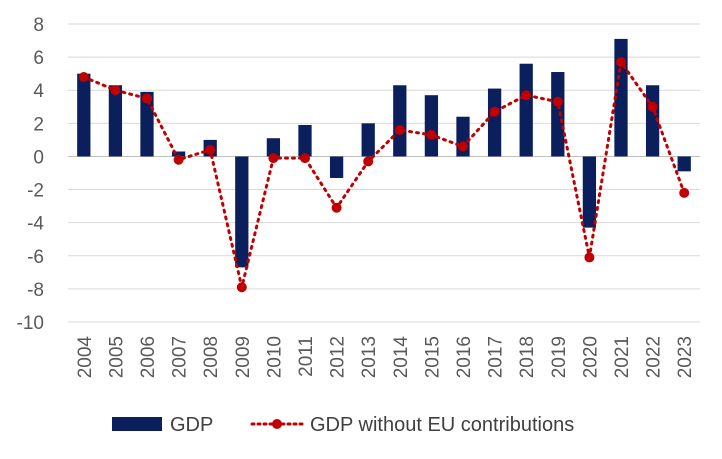 This screenshot has width=722, height=459. I want to click on bar-gdp-2009, so click(242, 212).